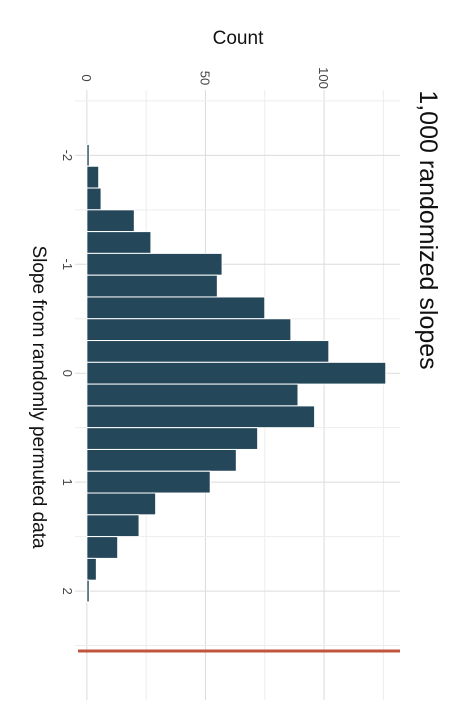  Describe the element at coordinates (323, 78) in the screenshot. I see `count-tick-label: 100` at that location.